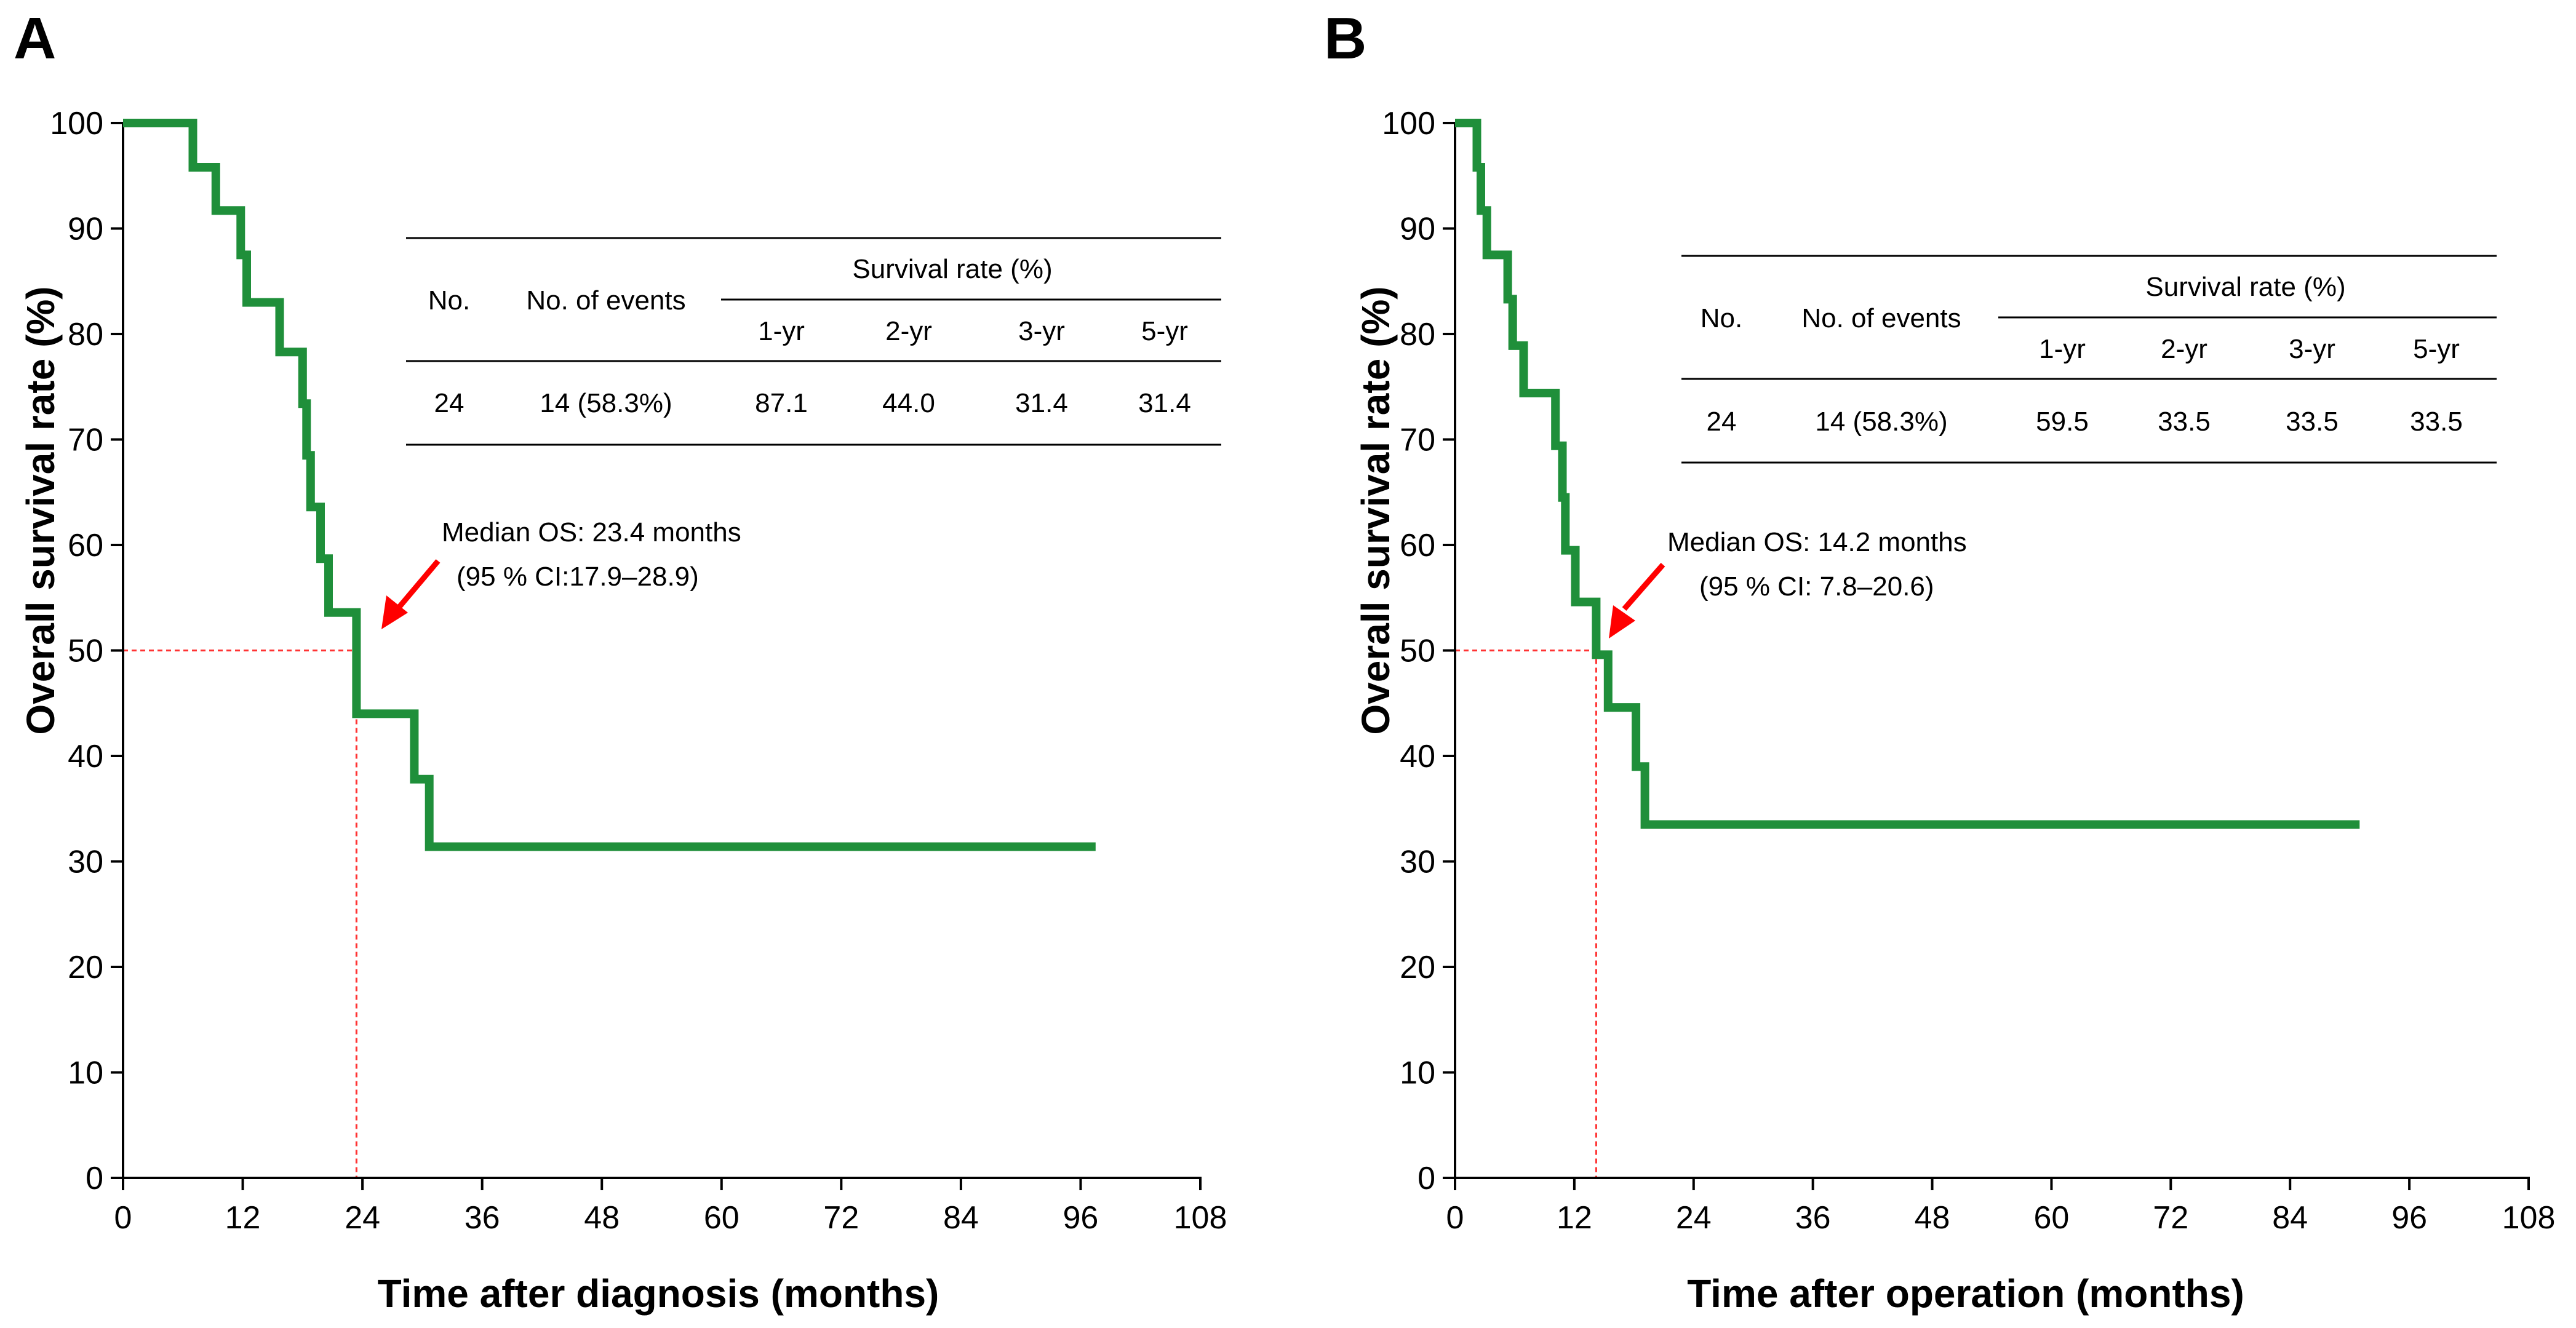 This screenshot has width=2576, height=1328. What do you see at coordinates (1164, 403) in the screenshot?
I see `cell-5yr: 31.4` at bounding box center [1164, 403].